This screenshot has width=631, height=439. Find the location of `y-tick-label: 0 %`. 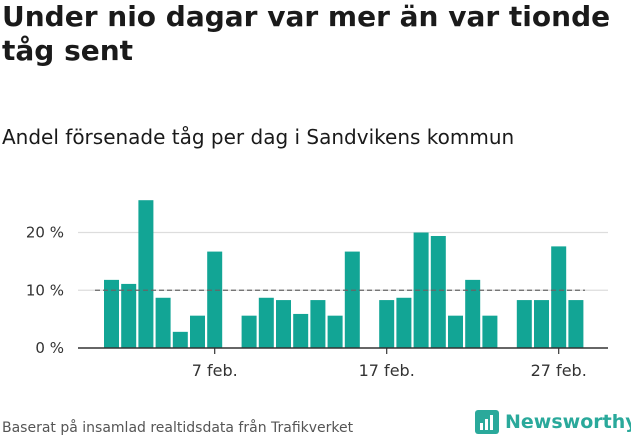

y-tick-label: 0 % is located at coordinates (49, 348).